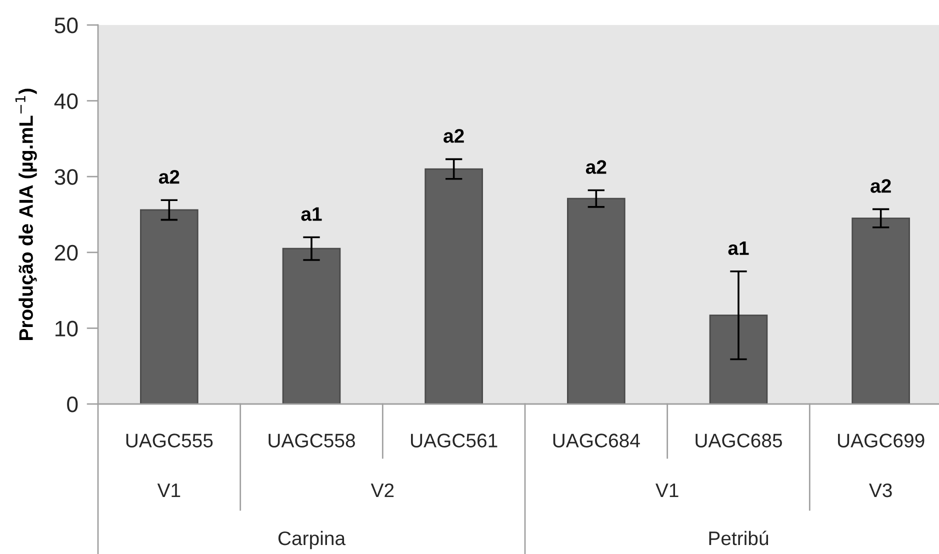 The width and height of the screenshot is (939, 554). I want to click on x-tick-label: UAGC684, so click(596, 441).